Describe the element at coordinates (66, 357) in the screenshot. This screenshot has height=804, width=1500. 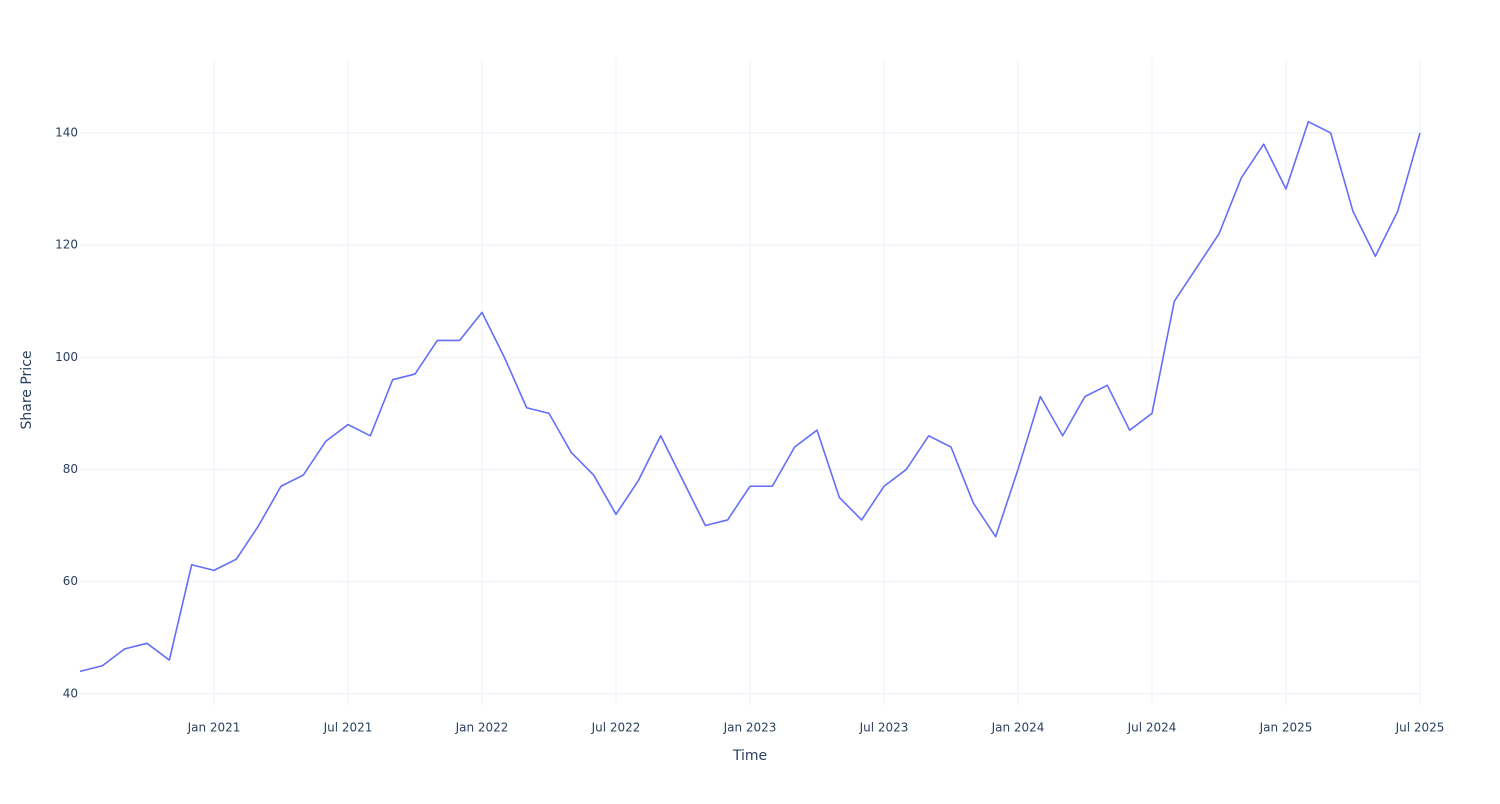
I see `y-tick-label: 100` at that location.